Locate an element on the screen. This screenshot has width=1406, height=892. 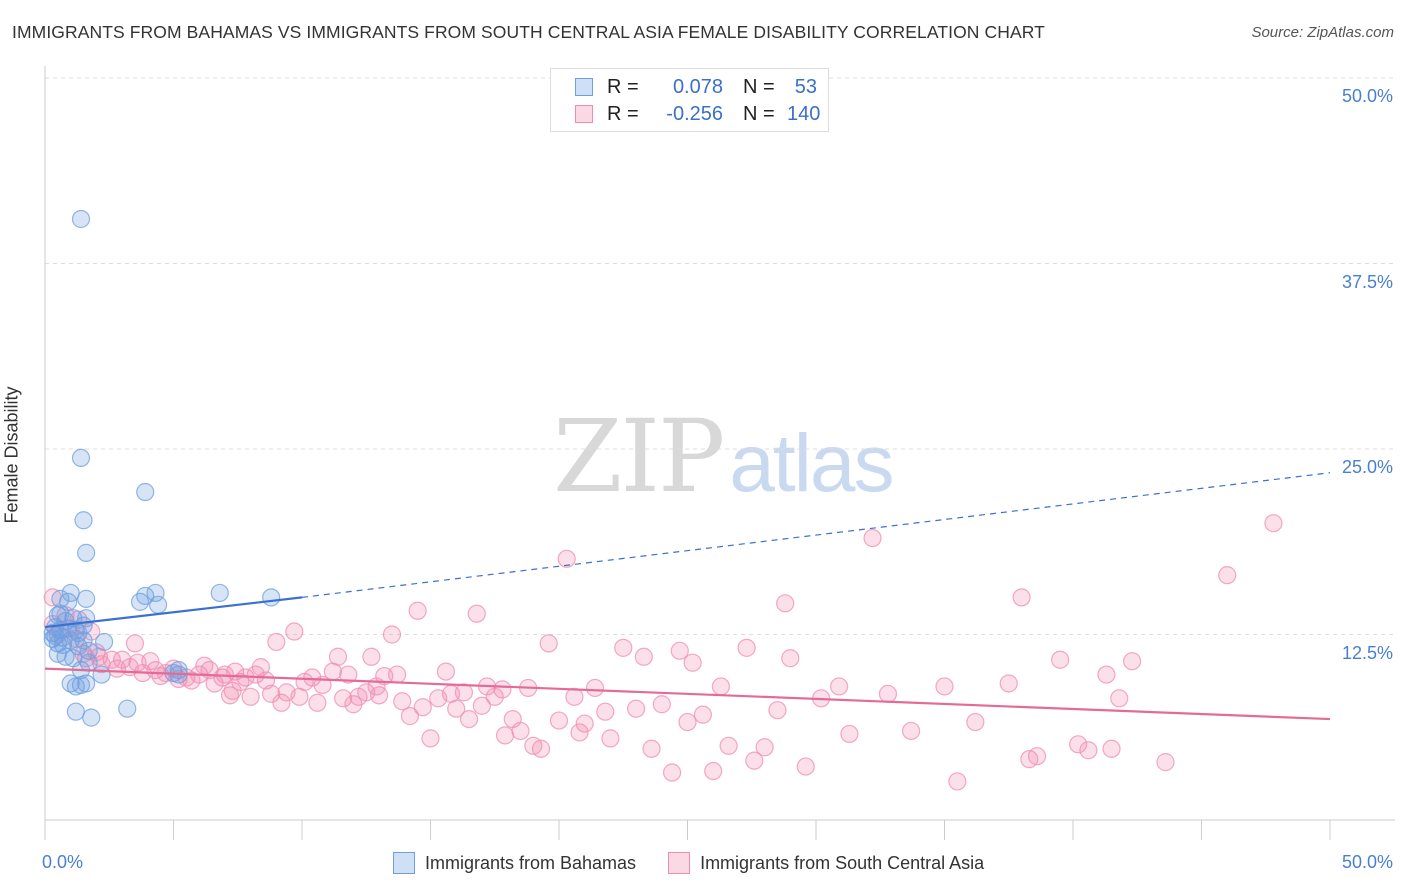
legend-item-south-central-asia: Immigrants from South Central Asia is located at coordinates (826, 863).